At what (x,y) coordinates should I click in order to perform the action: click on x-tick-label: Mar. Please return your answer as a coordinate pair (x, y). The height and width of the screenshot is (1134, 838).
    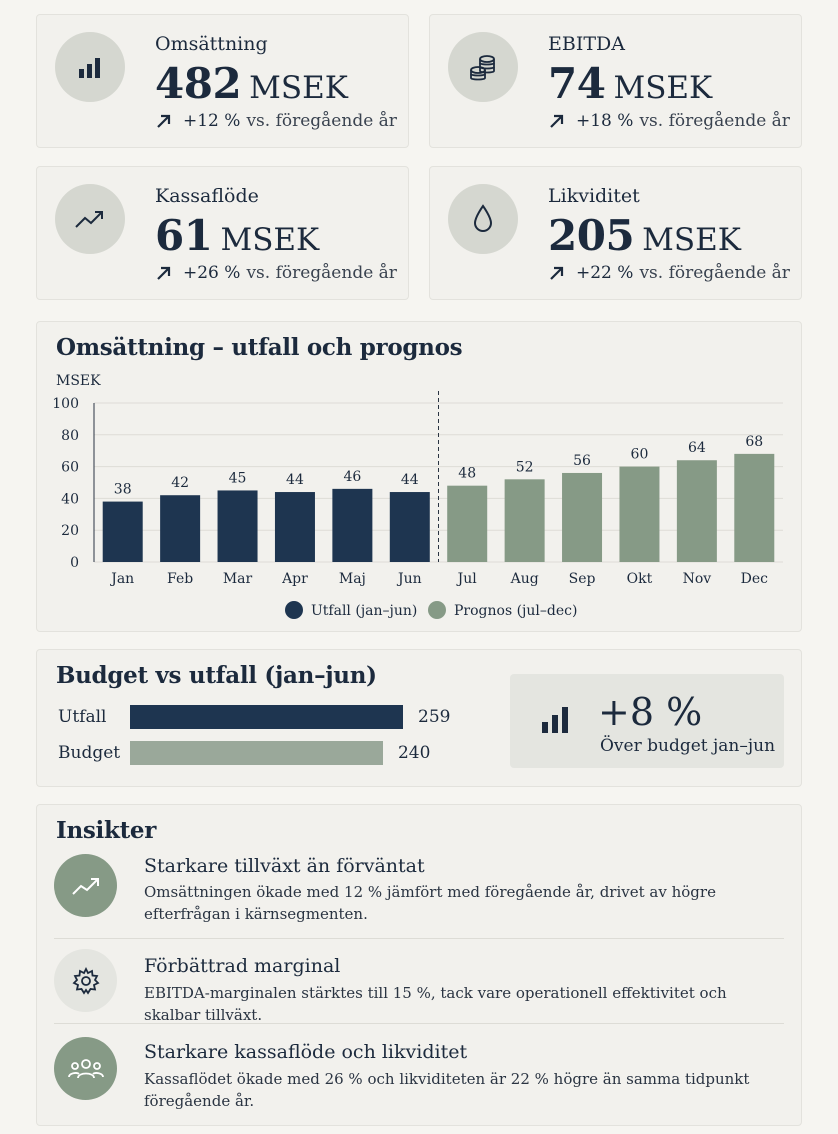
    Looking at the image, I should click on (238, 579).